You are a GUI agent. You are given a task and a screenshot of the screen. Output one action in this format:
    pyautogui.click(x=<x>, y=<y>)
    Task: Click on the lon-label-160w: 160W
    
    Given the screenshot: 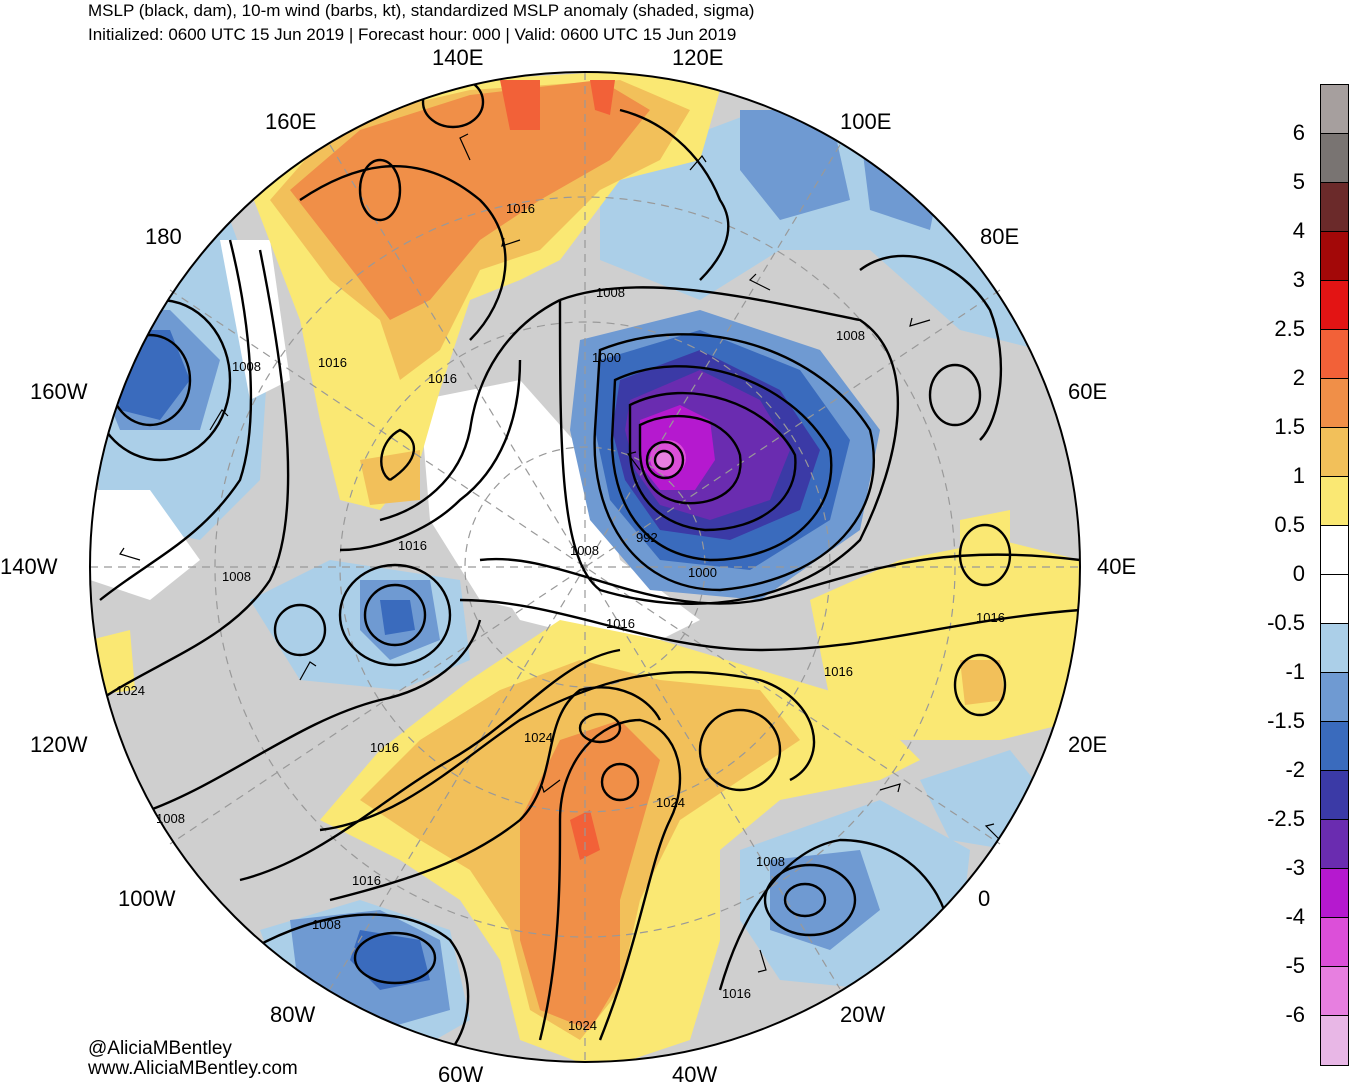 What is the action you would take?
    pyautogui.click(x=59, y=391)
    